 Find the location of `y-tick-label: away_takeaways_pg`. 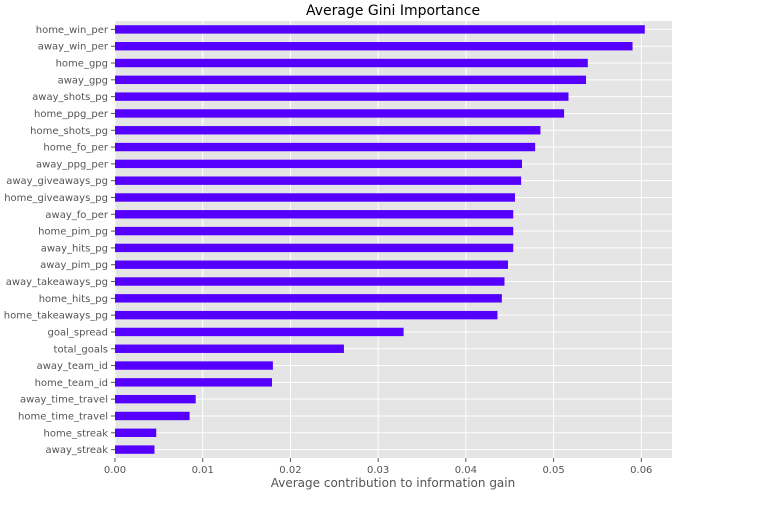

y-tick-label: away_takeaways_pg is located at coordinates (57, 282).